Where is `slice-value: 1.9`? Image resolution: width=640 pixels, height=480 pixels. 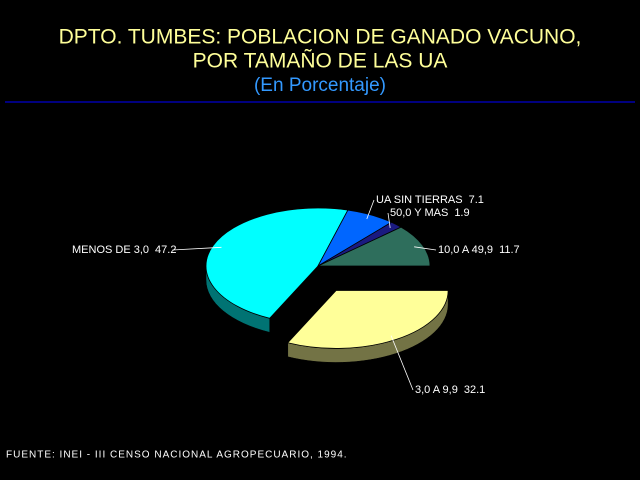 slice-value: 1.9 is located at coordinates (461, 213).